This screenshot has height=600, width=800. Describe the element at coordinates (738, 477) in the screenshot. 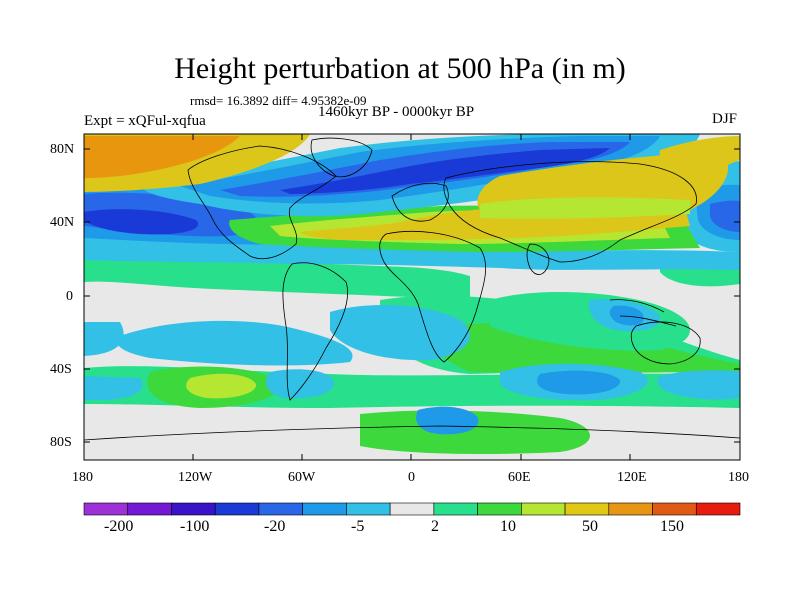

I see `lon-label-180e: 180` at that location.